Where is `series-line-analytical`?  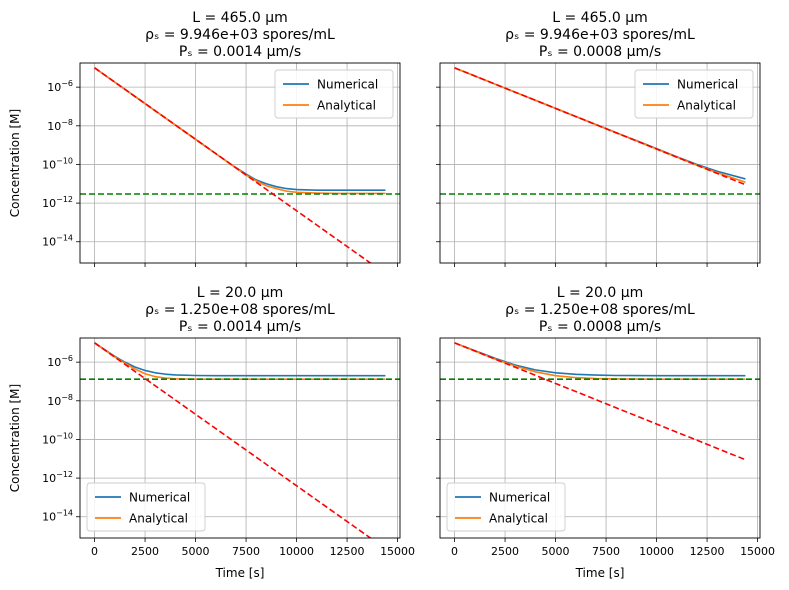 series-line-analytical is located at coordinates (240, 361).